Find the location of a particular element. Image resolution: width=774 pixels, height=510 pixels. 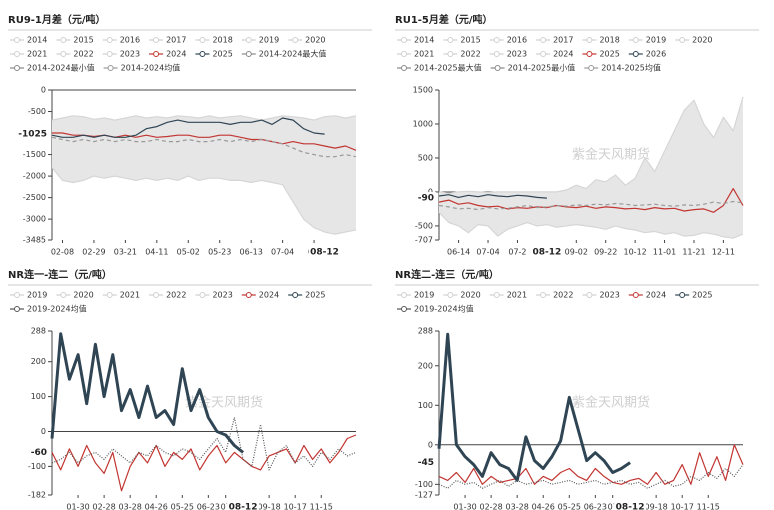

legend-item: 2023 is located at coordinates (121, 54).